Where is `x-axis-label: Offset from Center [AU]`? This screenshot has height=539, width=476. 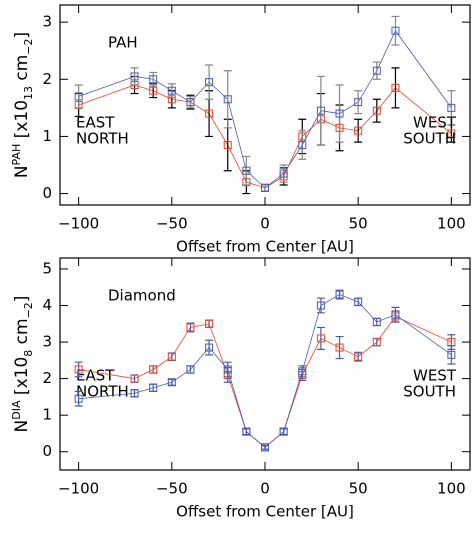 x-axis-label: Offset from Center [AU] is located at coordinates (265, 512).